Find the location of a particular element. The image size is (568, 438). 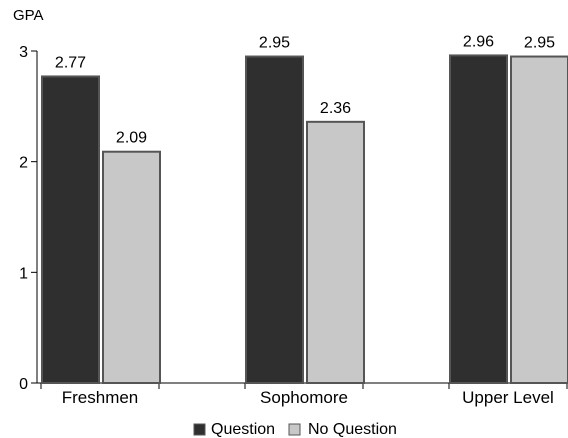

legend-swatch-no-question is located at coordinates (294, 429).